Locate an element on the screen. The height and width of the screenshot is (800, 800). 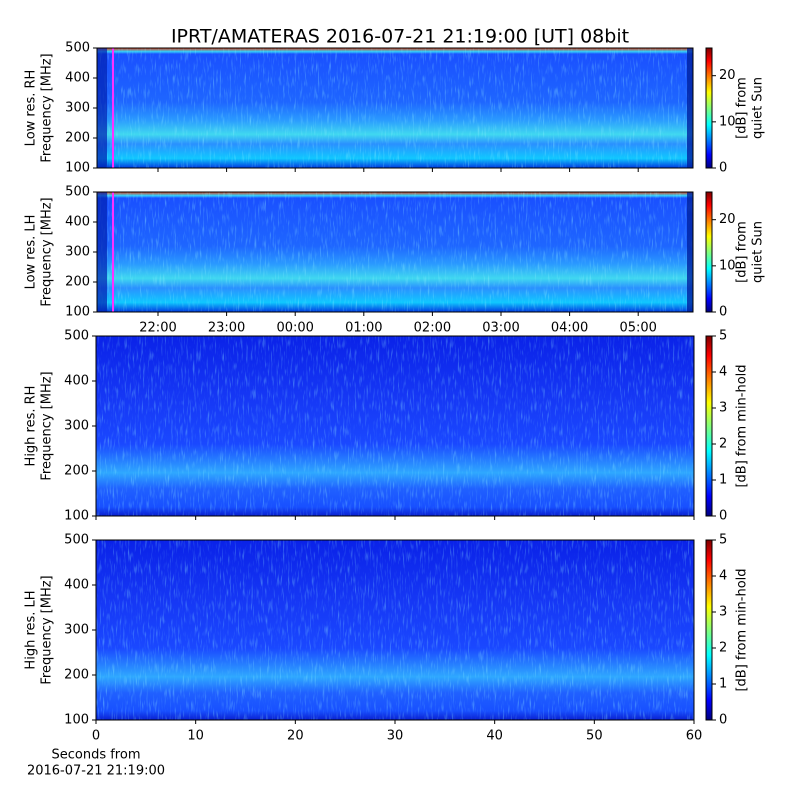
x-tick-label: 05:00 is located at coordinates (637, 328).